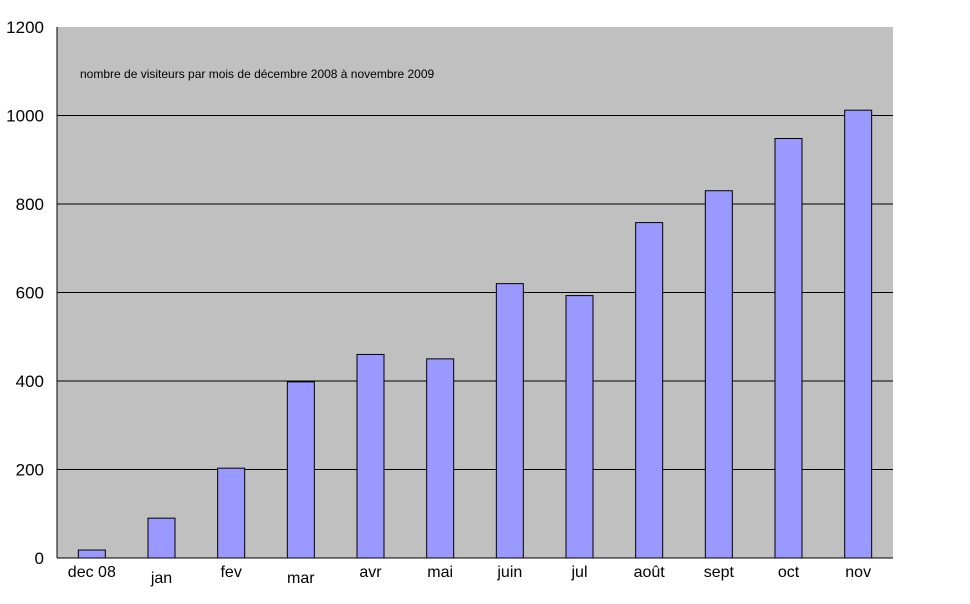 This screenshot has width=970, height=604. I want to click on y-tick-label: 0, so click(39, 558).